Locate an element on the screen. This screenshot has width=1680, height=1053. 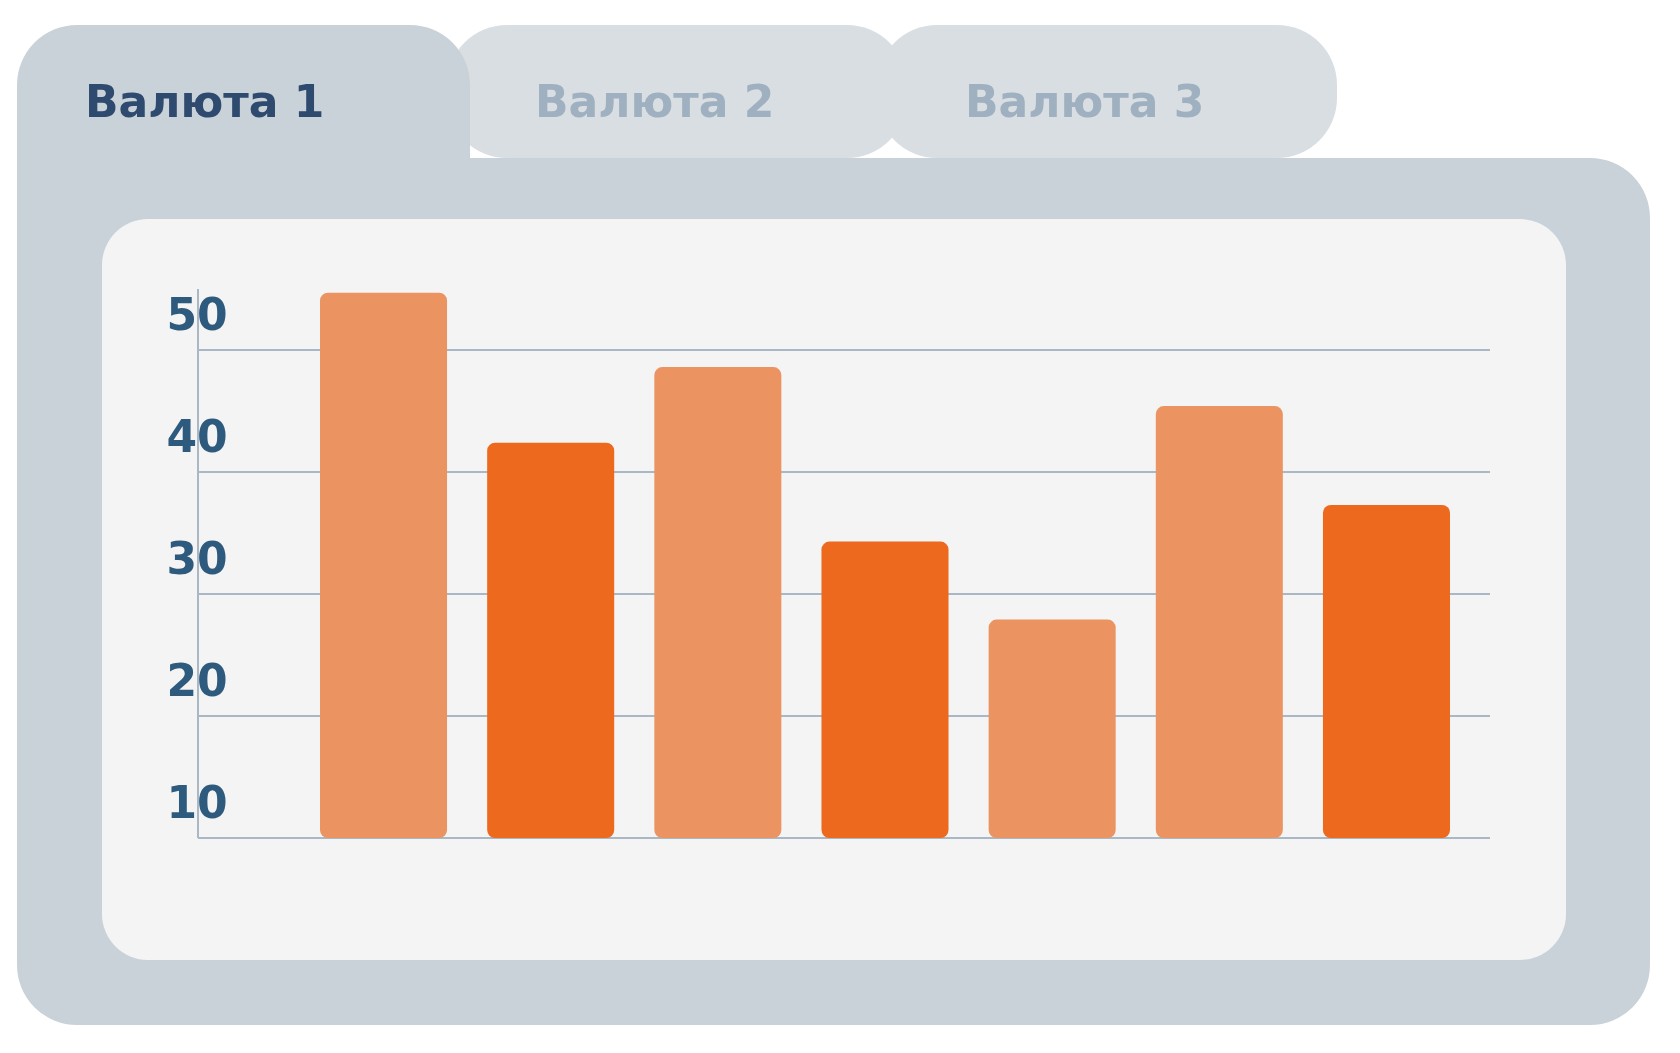
y-tick-label: 30 is located at coordinates (197, 558).